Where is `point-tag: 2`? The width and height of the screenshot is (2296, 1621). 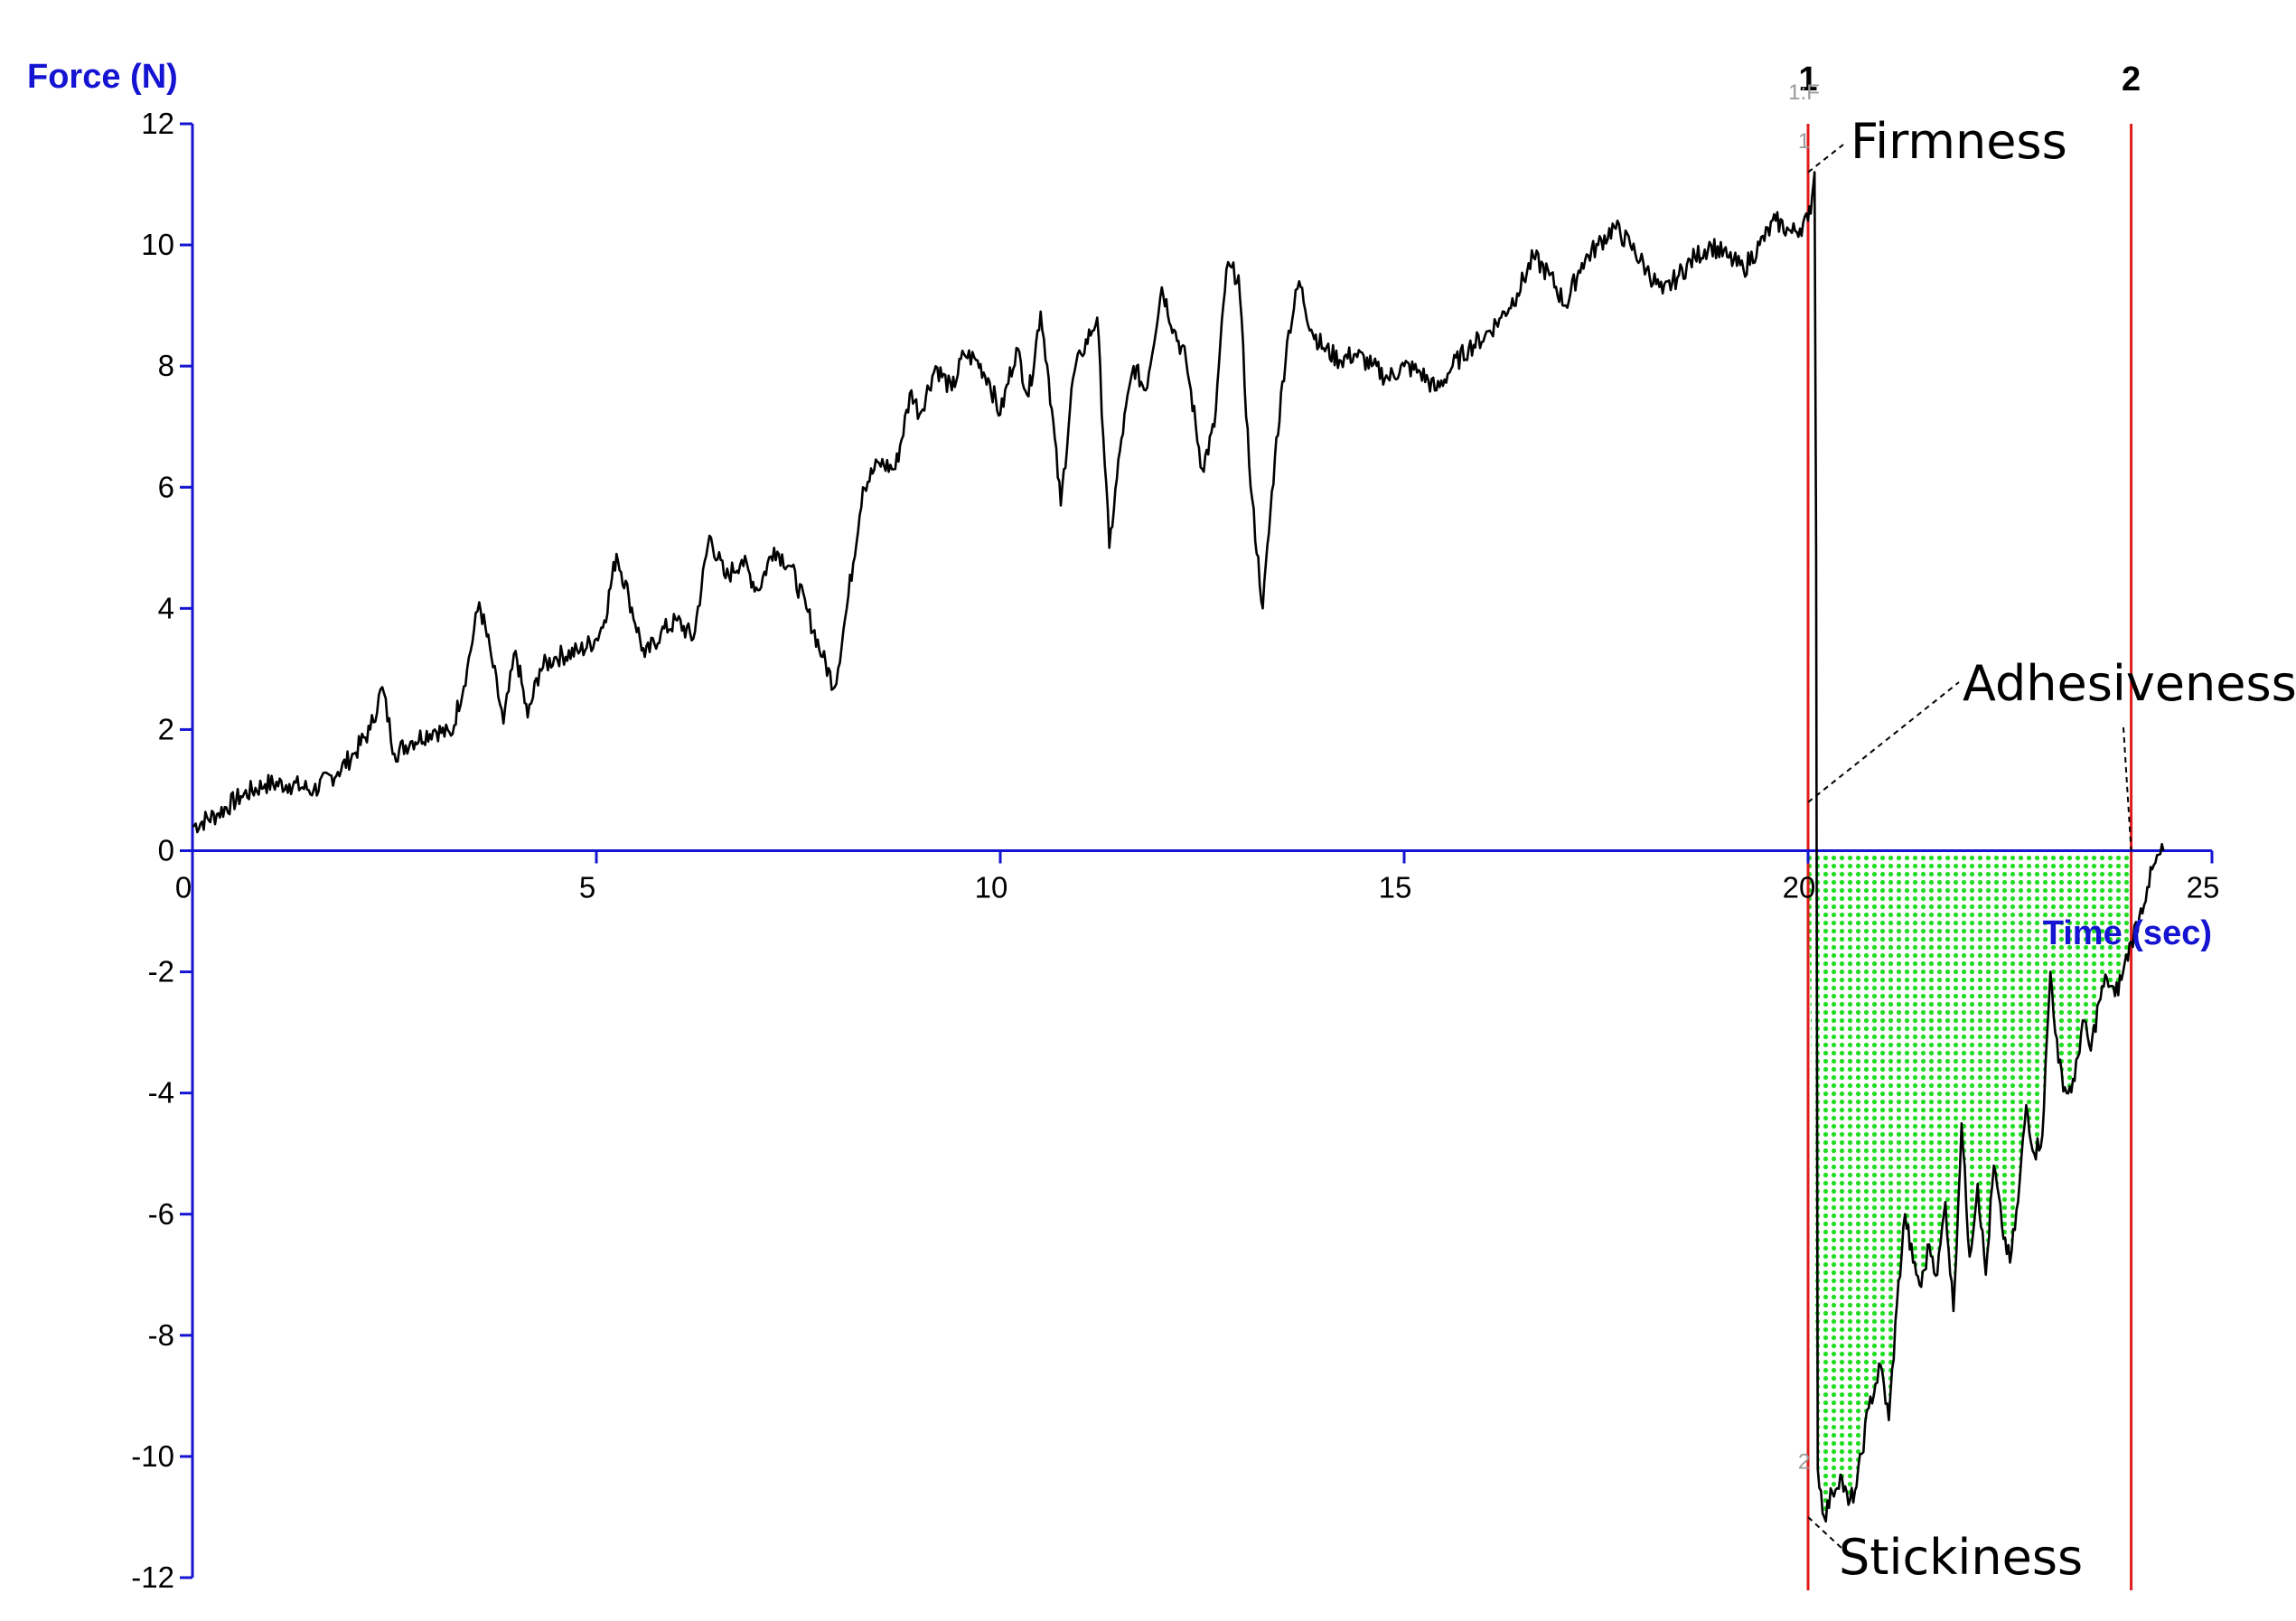
point-tag: 2 is located at coordinates (1804, 1461).